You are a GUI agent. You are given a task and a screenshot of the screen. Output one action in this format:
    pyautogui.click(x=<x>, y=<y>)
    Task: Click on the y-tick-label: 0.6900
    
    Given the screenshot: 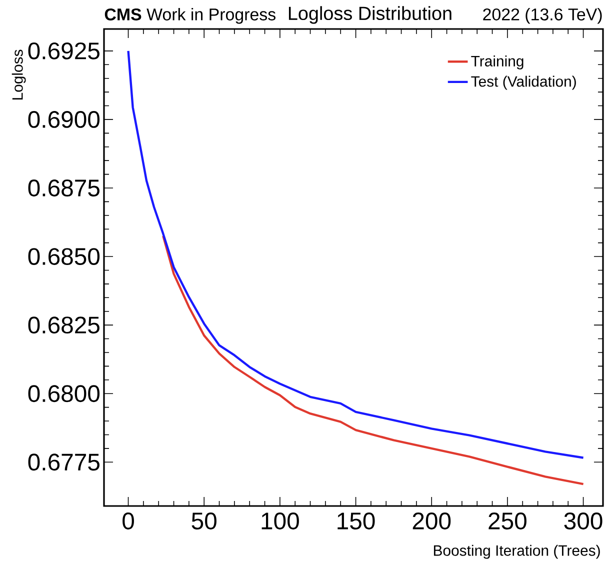 What is the action you would take?
    pyautogui.click(x=64, y=119)
    